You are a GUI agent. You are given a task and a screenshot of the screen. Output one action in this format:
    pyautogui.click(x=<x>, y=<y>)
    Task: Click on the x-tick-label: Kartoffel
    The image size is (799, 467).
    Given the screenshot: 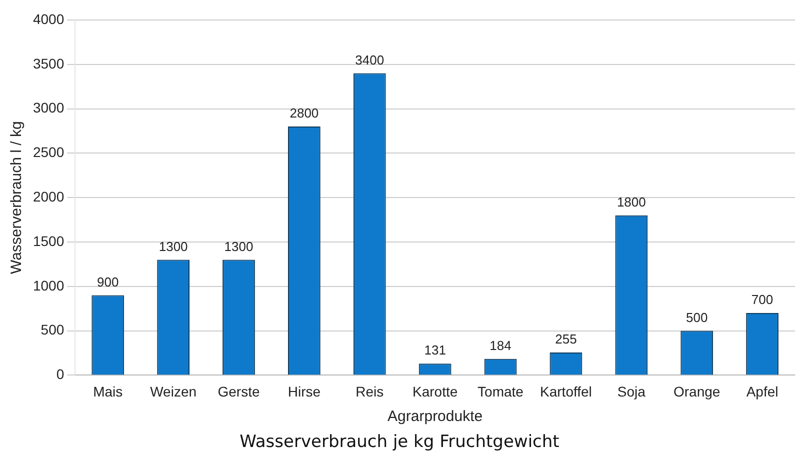 What is the action you would take?
    pyautogui.click(x=566, y=391)
    